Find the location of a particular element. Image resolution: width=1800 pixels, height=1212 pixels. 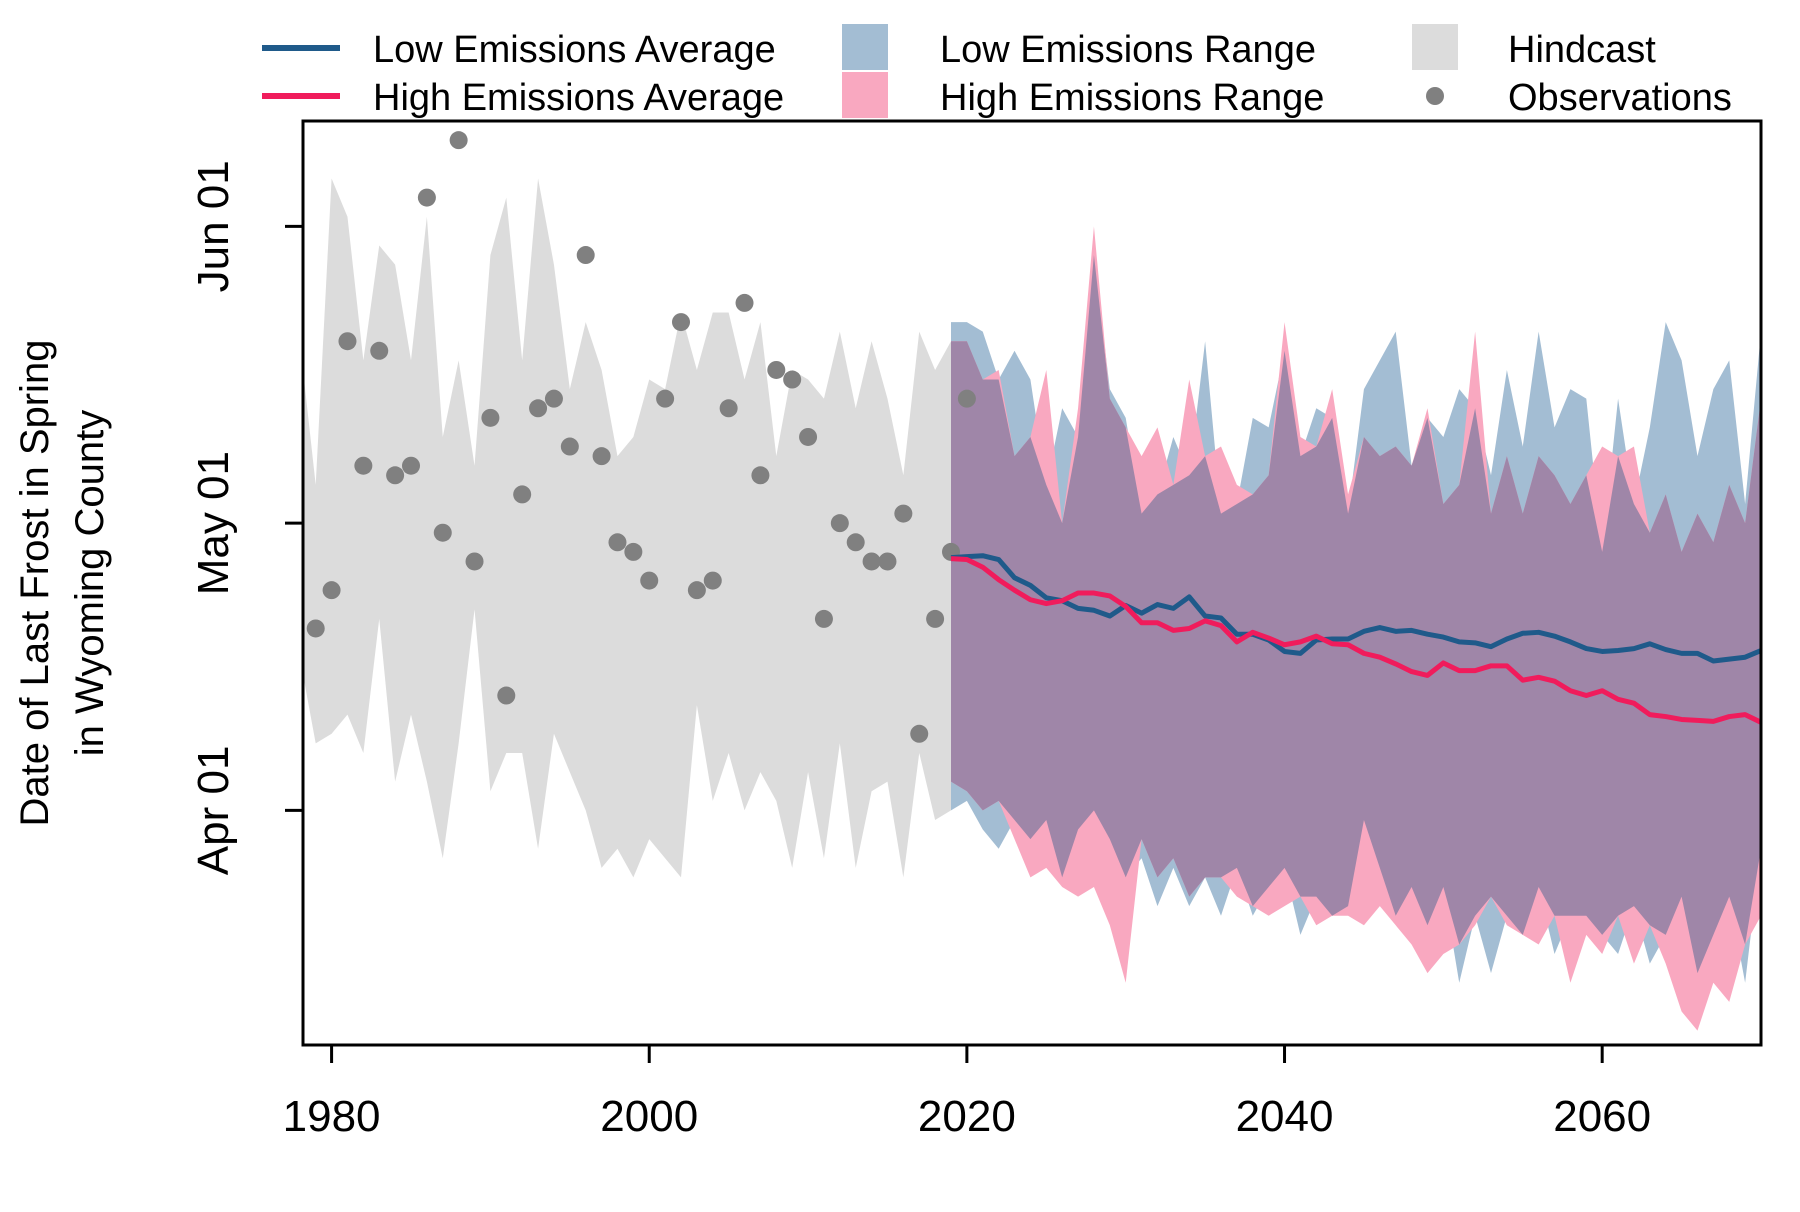

y-axis-title-line1: Date of Last Frost in Spring is located at coordinates (35, 583).